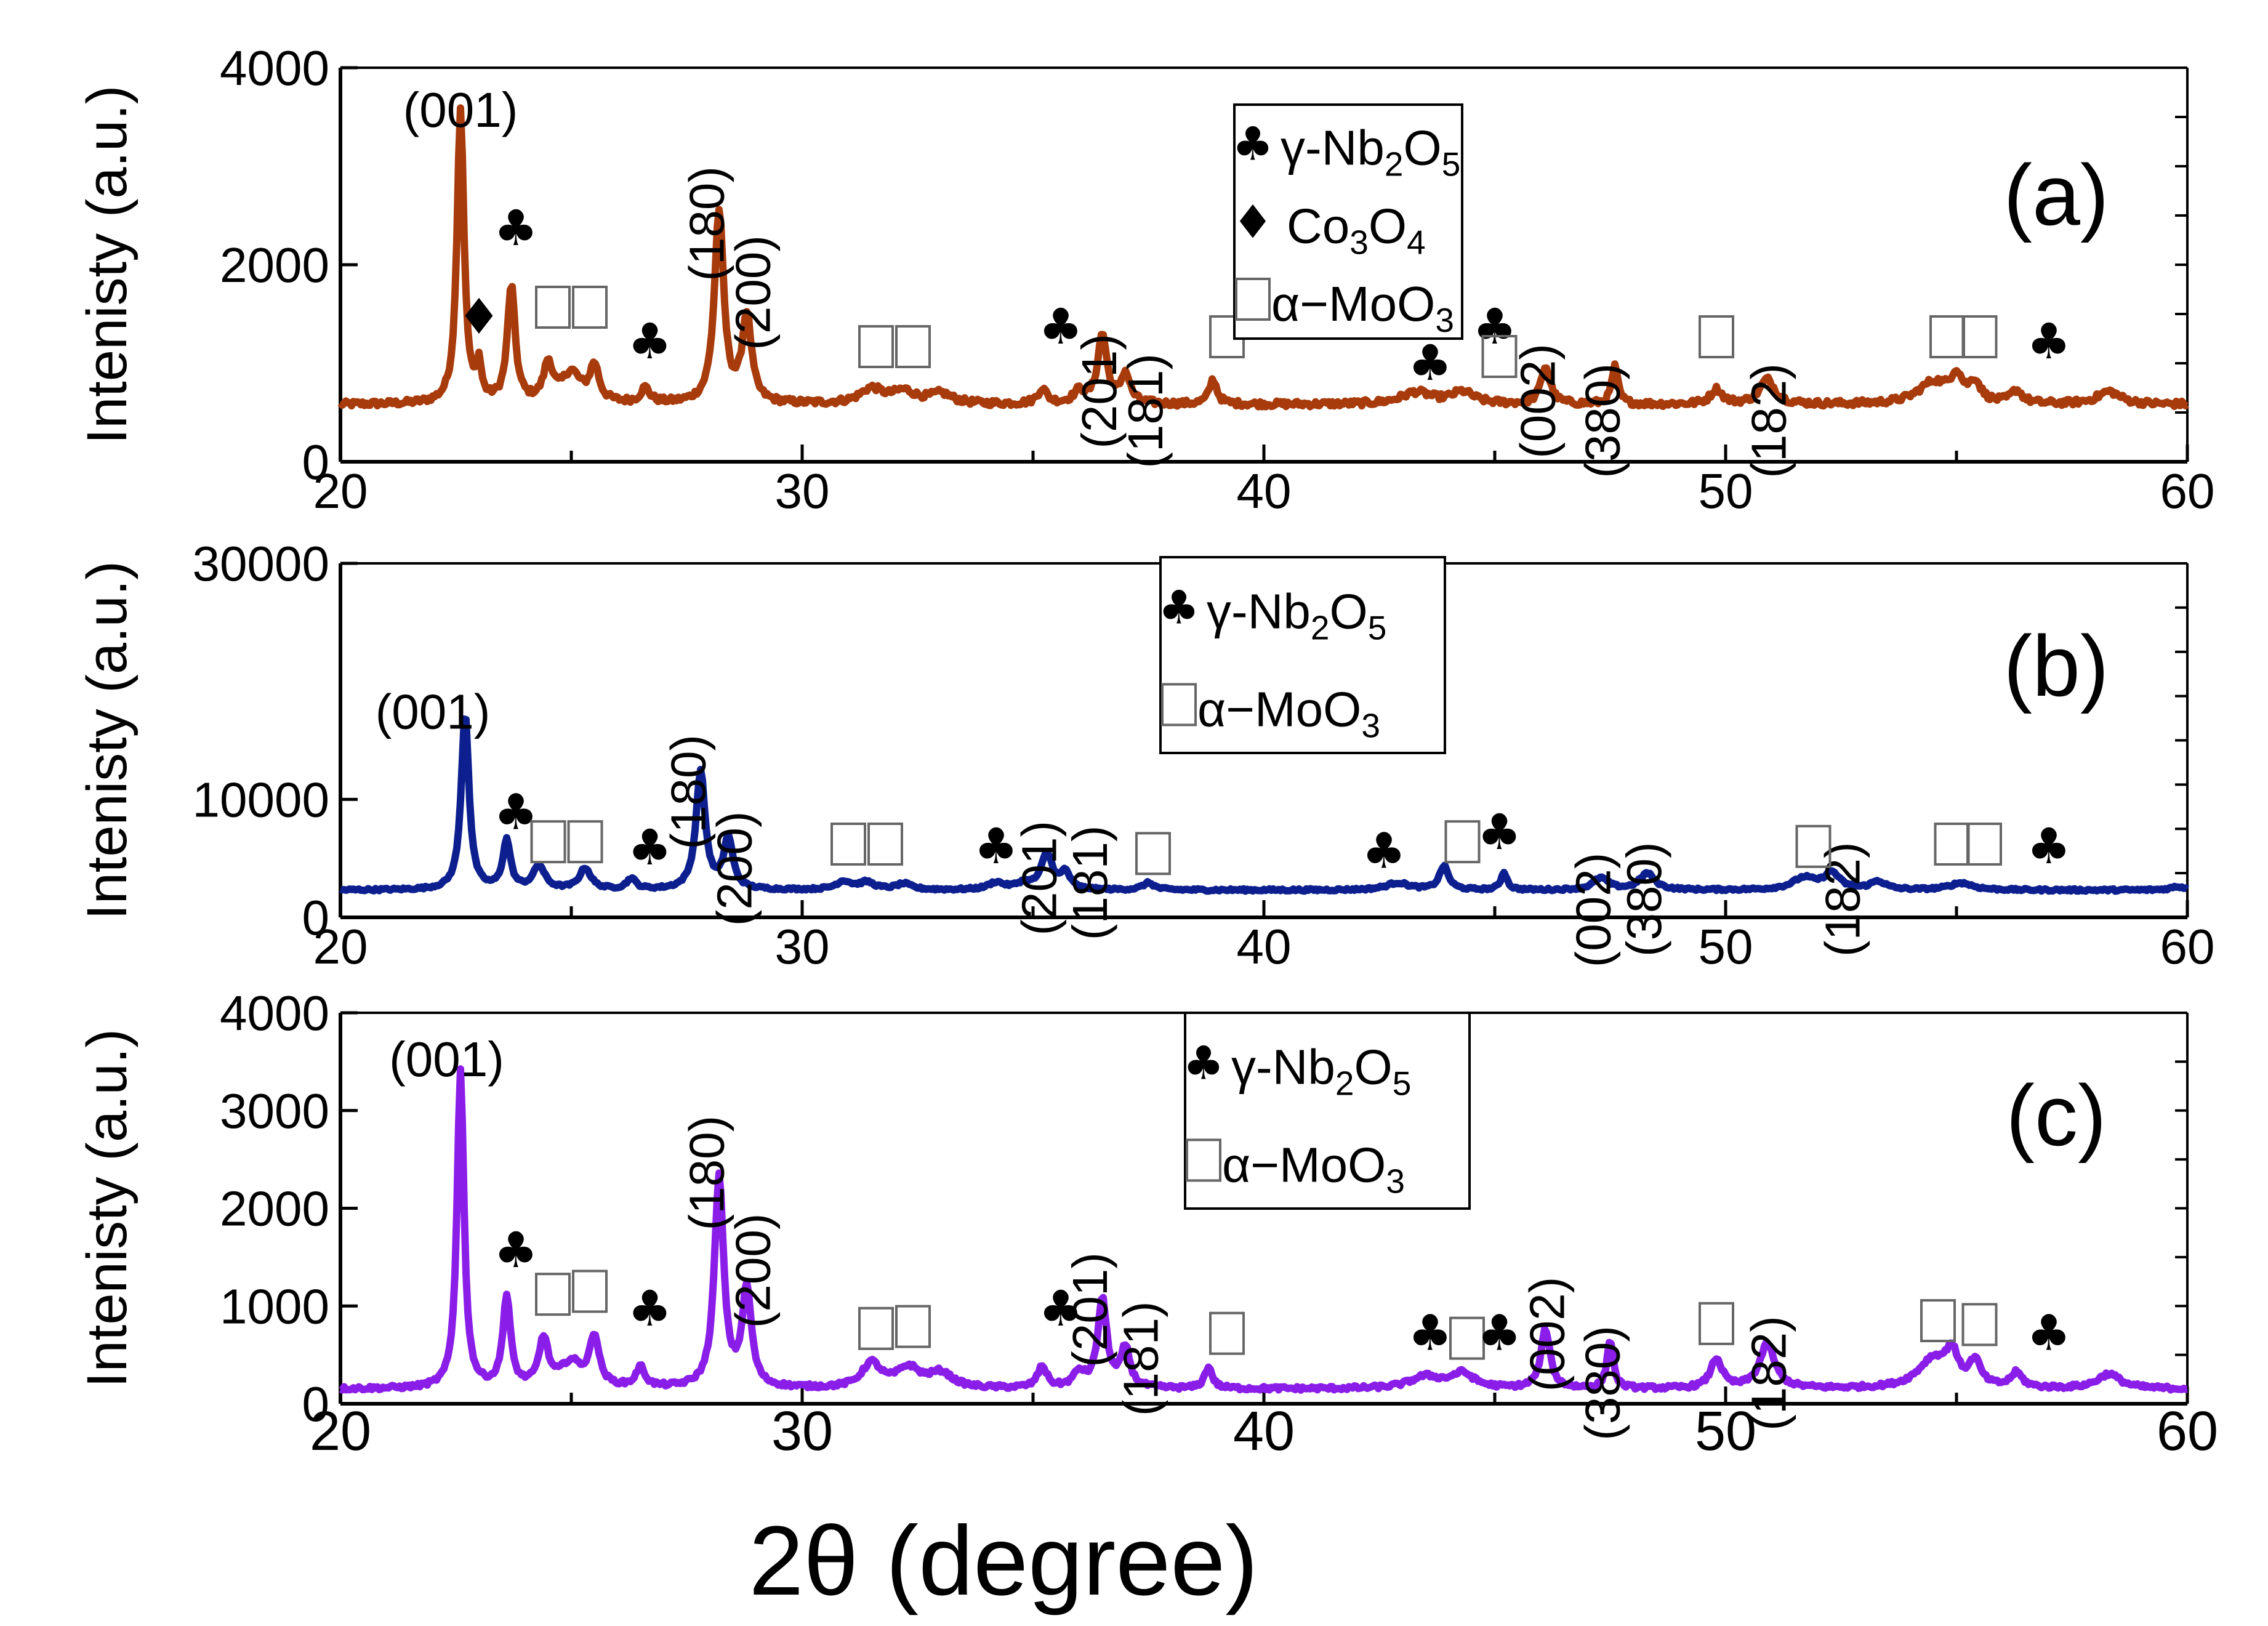 The image size is (2268, 1626). What do you see at coordinates (1264, 805) in the screenshot?
I see `xrd-pattern-line` at bounding box center [1264, 805].